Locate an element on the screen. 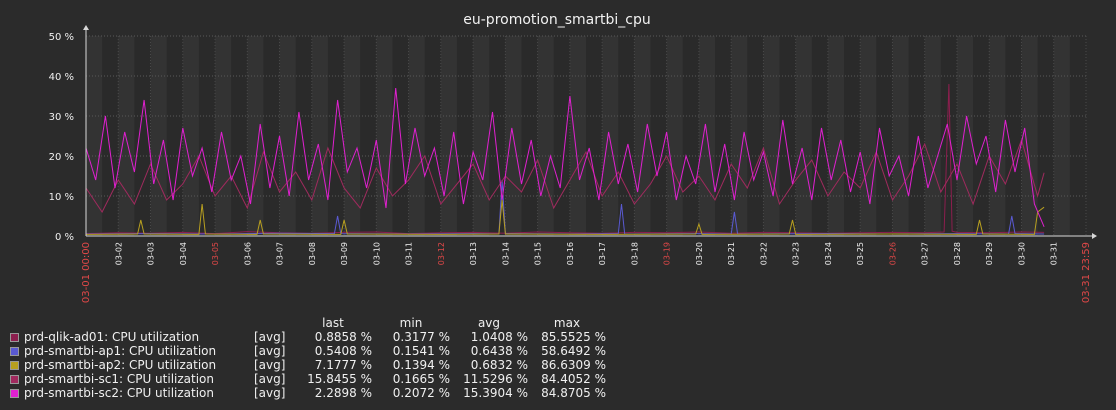 The height and width of the screenshot is (410, 1116). y-axis-arrow is located at coordinates (86, 27).